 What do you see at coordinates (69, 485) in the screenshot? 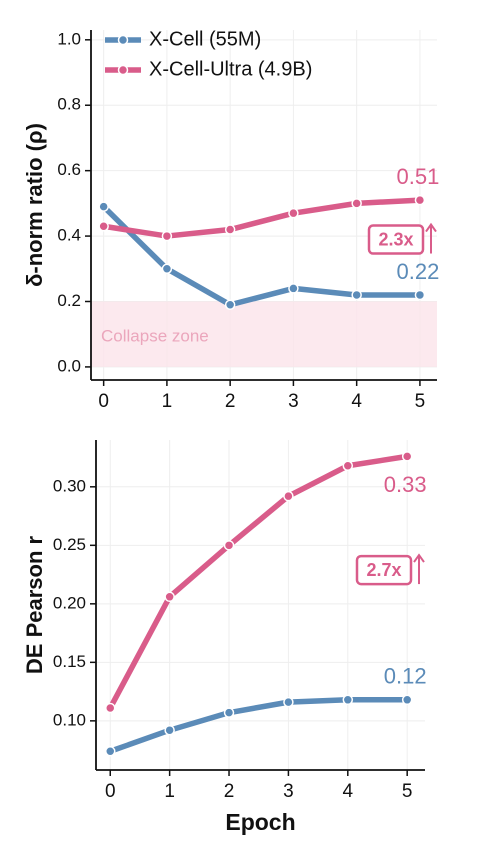
I see `y-tick-label: 0.30` at bounding box center [69, 485].